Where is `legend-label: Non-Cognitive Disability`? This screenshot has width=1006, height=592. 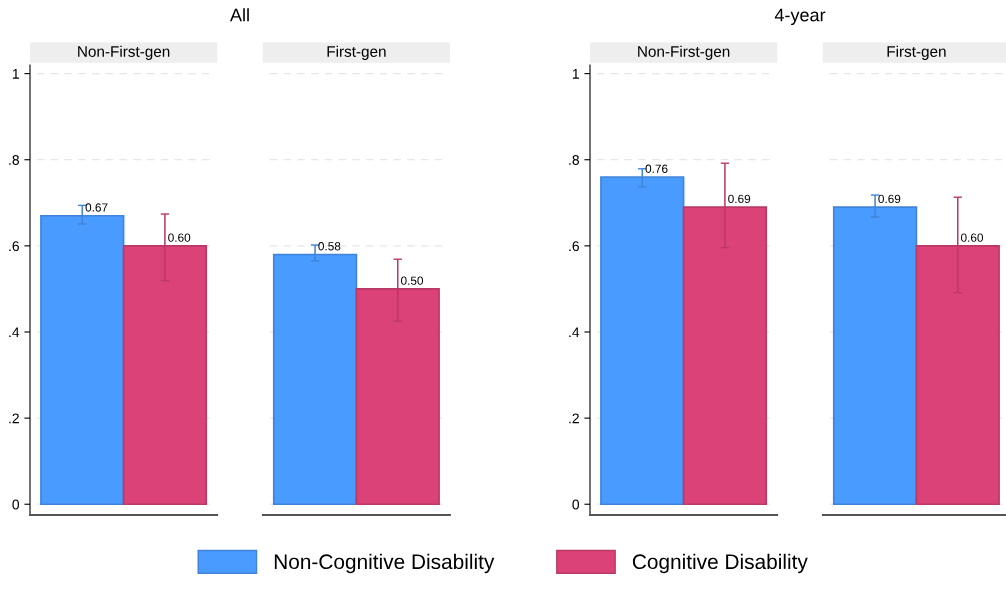
legend-label: Non-Cognitive Disability is located at coordinates (384, 563).